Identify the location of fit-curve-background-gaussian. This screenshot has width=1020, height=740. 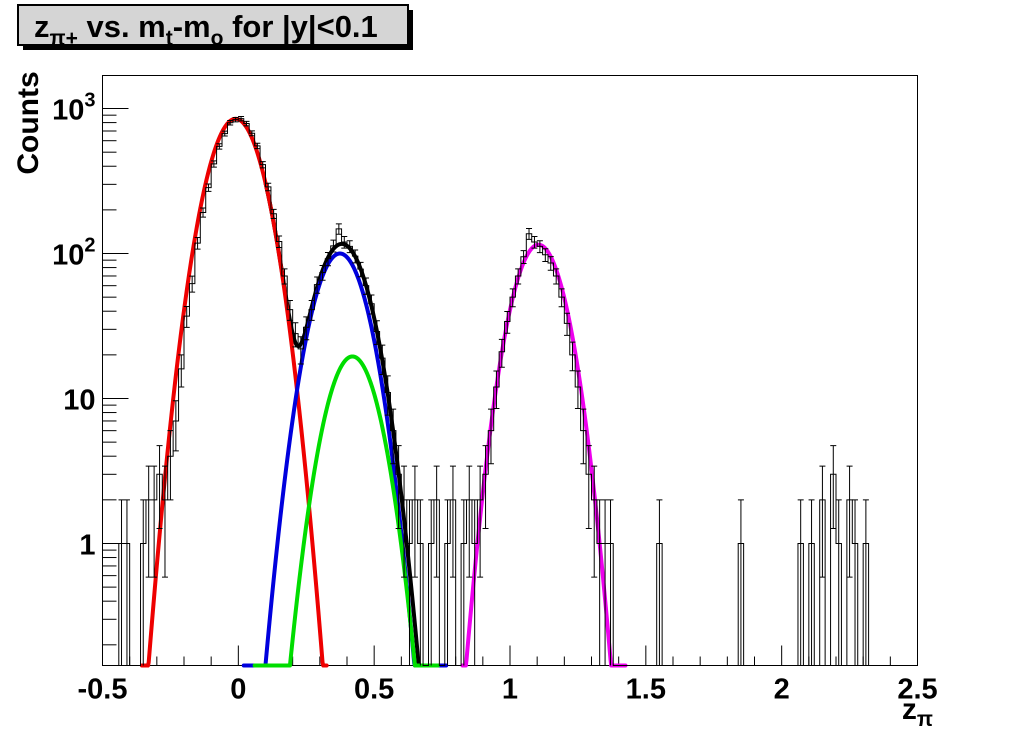
(346, 511).